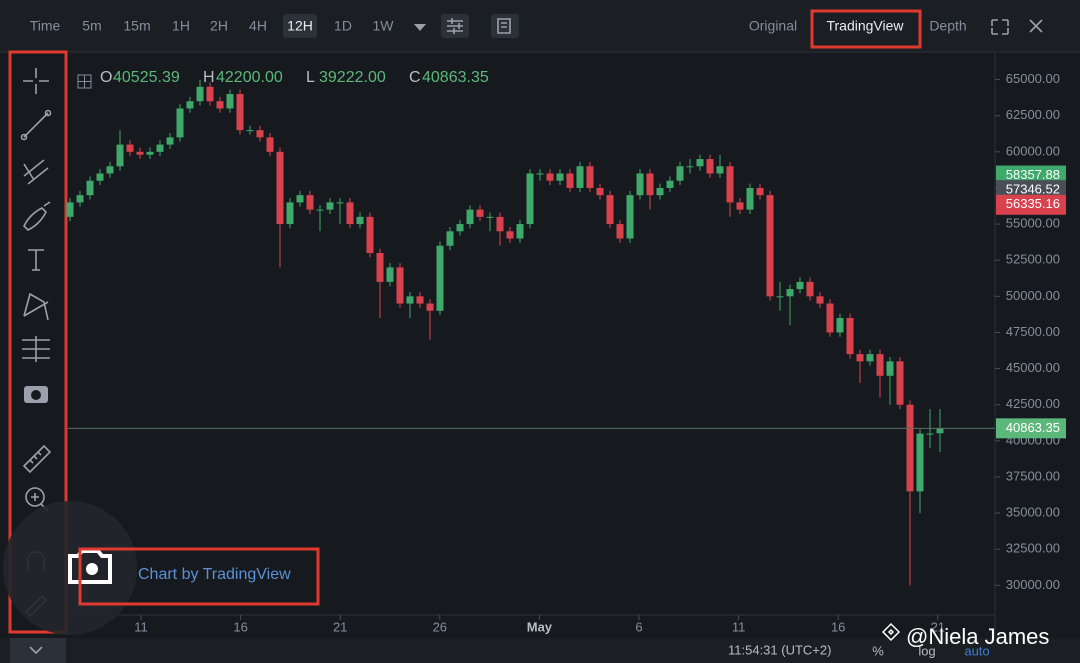 The height and width of the screenshot is (663, 1080). I want to click on y-tick-label: 30000.00, so click(1033, 584).